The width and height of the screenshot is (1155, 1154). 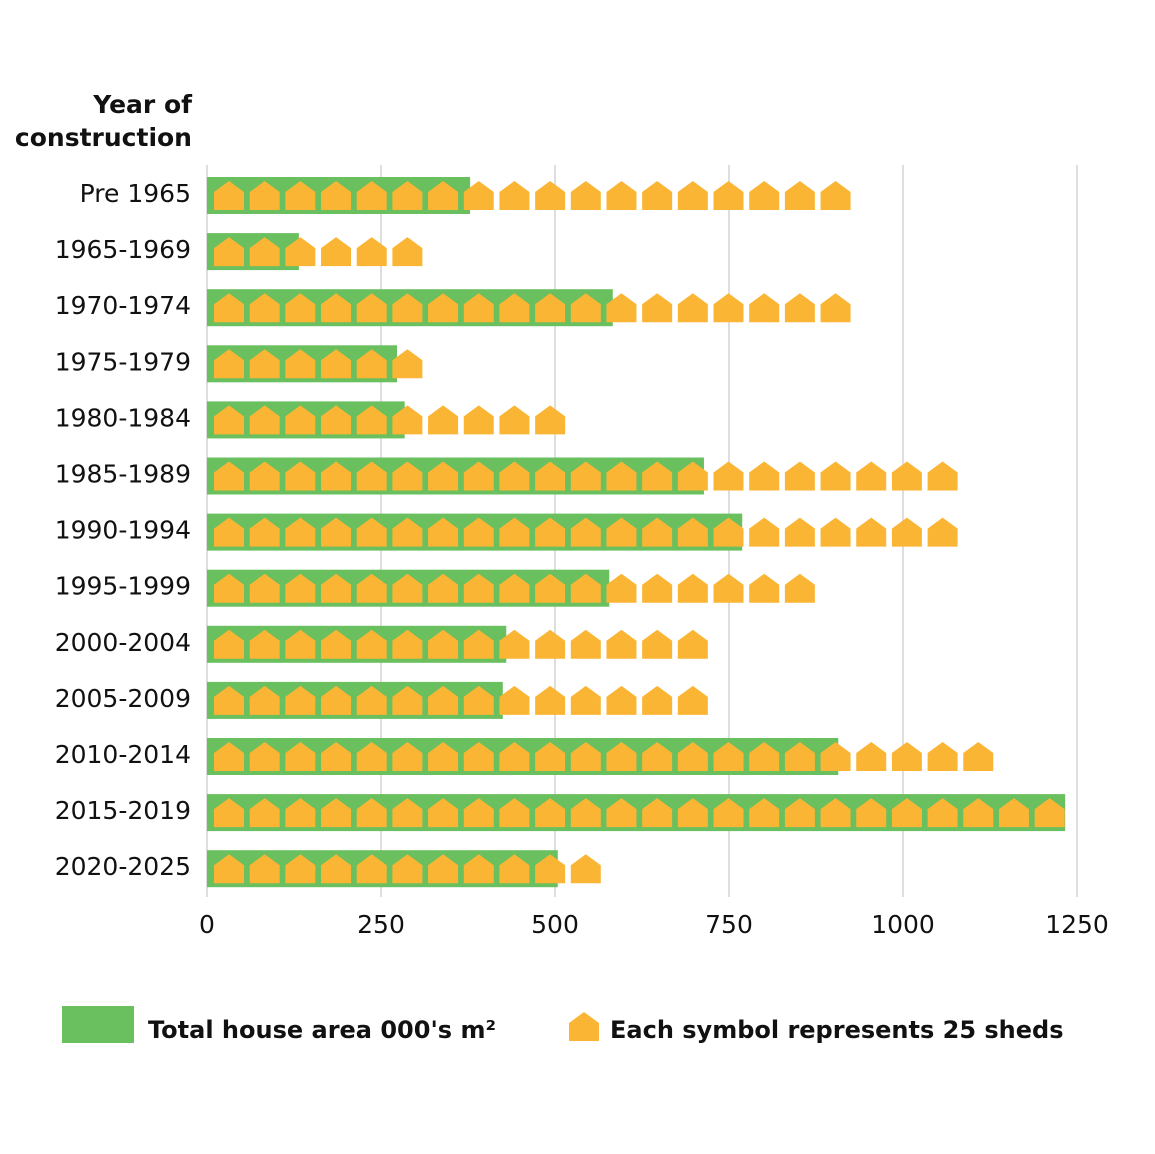 I want to click on x-tick-label: 750, so click(x=729, y=924).